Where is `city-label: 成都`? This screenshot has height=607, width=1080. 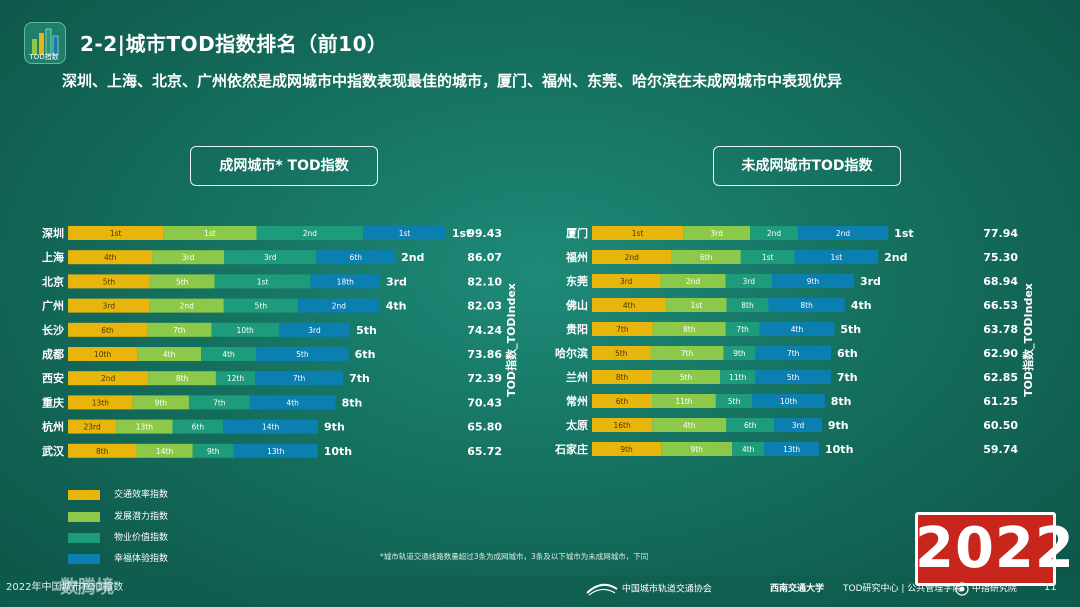
city-label: 成都 is located at coordinates (53, 354).